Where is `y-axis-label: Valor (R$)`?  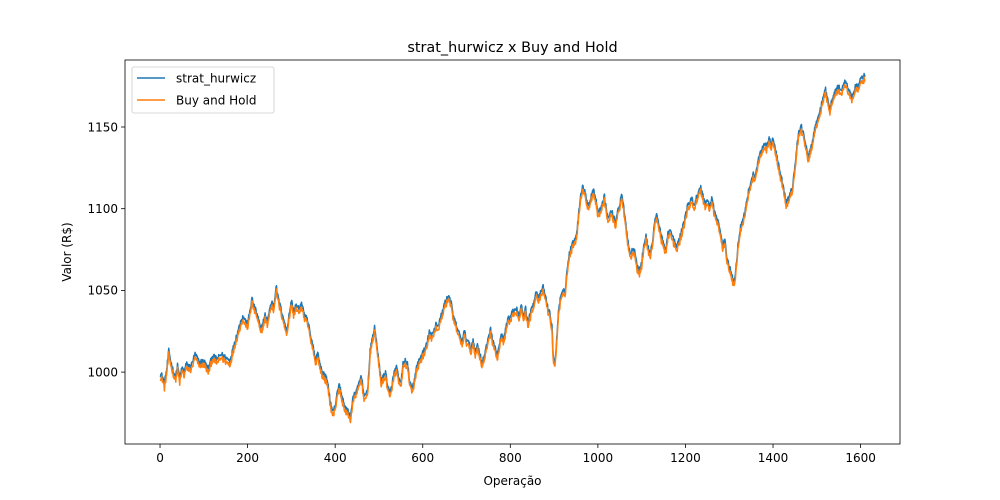 y-axis-label: Valor (R$) is located at coordinates (67, 251).